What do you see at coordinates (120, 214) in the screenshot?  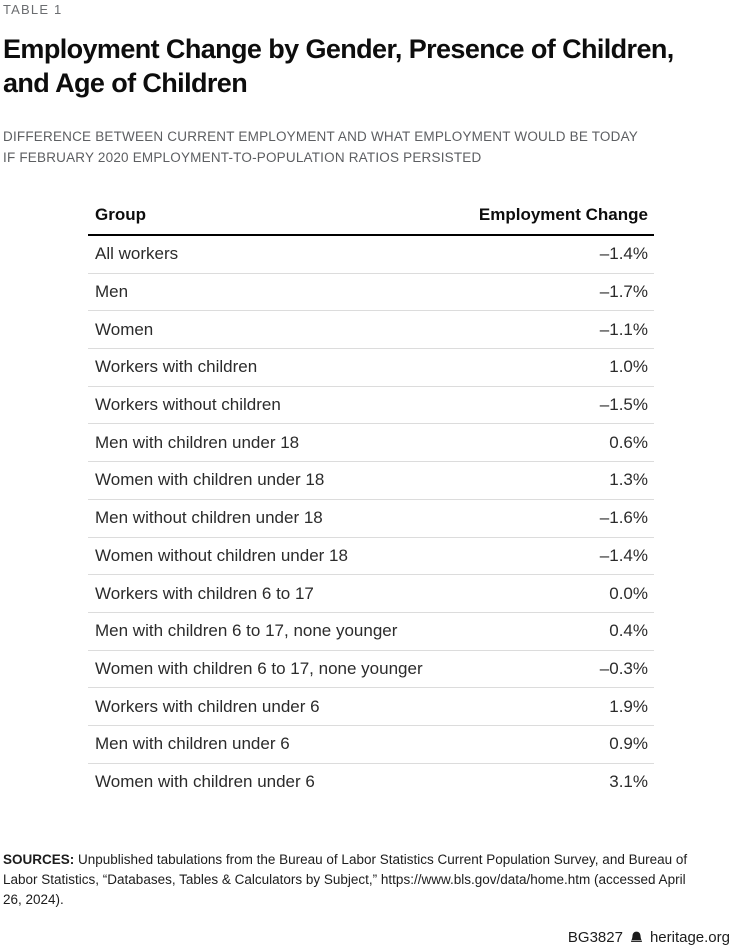 I see `column-header-group: Group` at bounding box center [120, 214].